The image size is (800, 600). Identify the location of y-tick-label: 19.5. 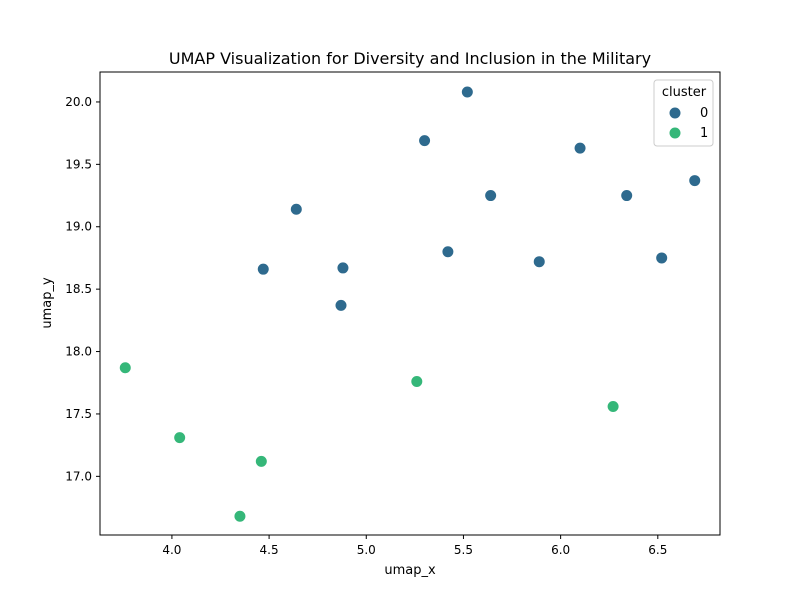
(78, 164).